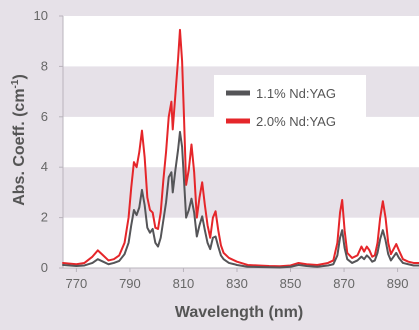 The image size is (419, 330). What do you see at coordinates (44, 65) in the screenshot?
I see `y-tick-label-8: 8` at bounding box center [44, 65].